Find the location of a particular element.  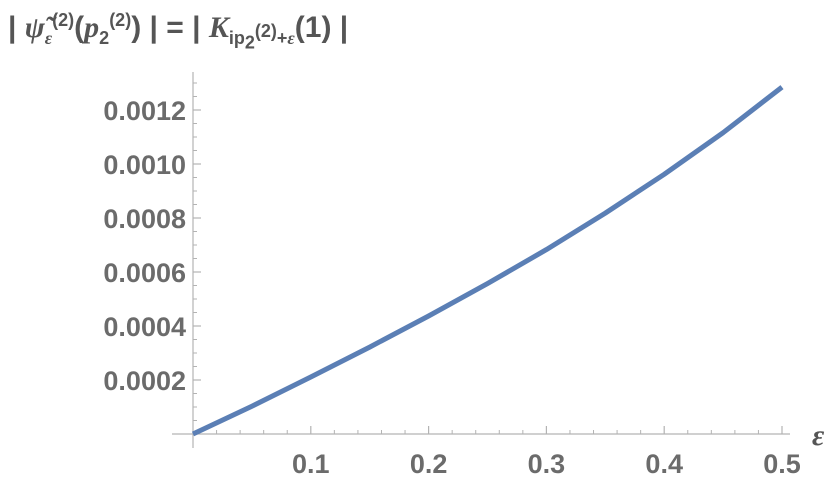

x-tick-label: 0.4 is located at coordinates (664, 464).